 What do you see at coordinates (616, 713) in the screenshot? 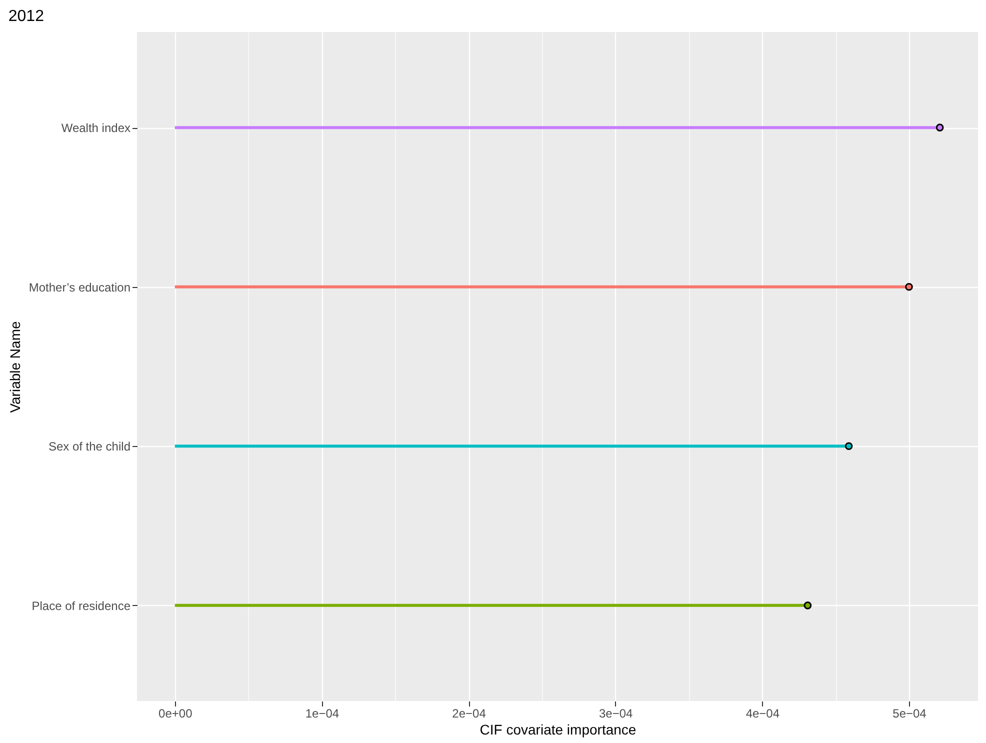
I see `x-tick-label: 3e−04` at bounding box center [616, 713].